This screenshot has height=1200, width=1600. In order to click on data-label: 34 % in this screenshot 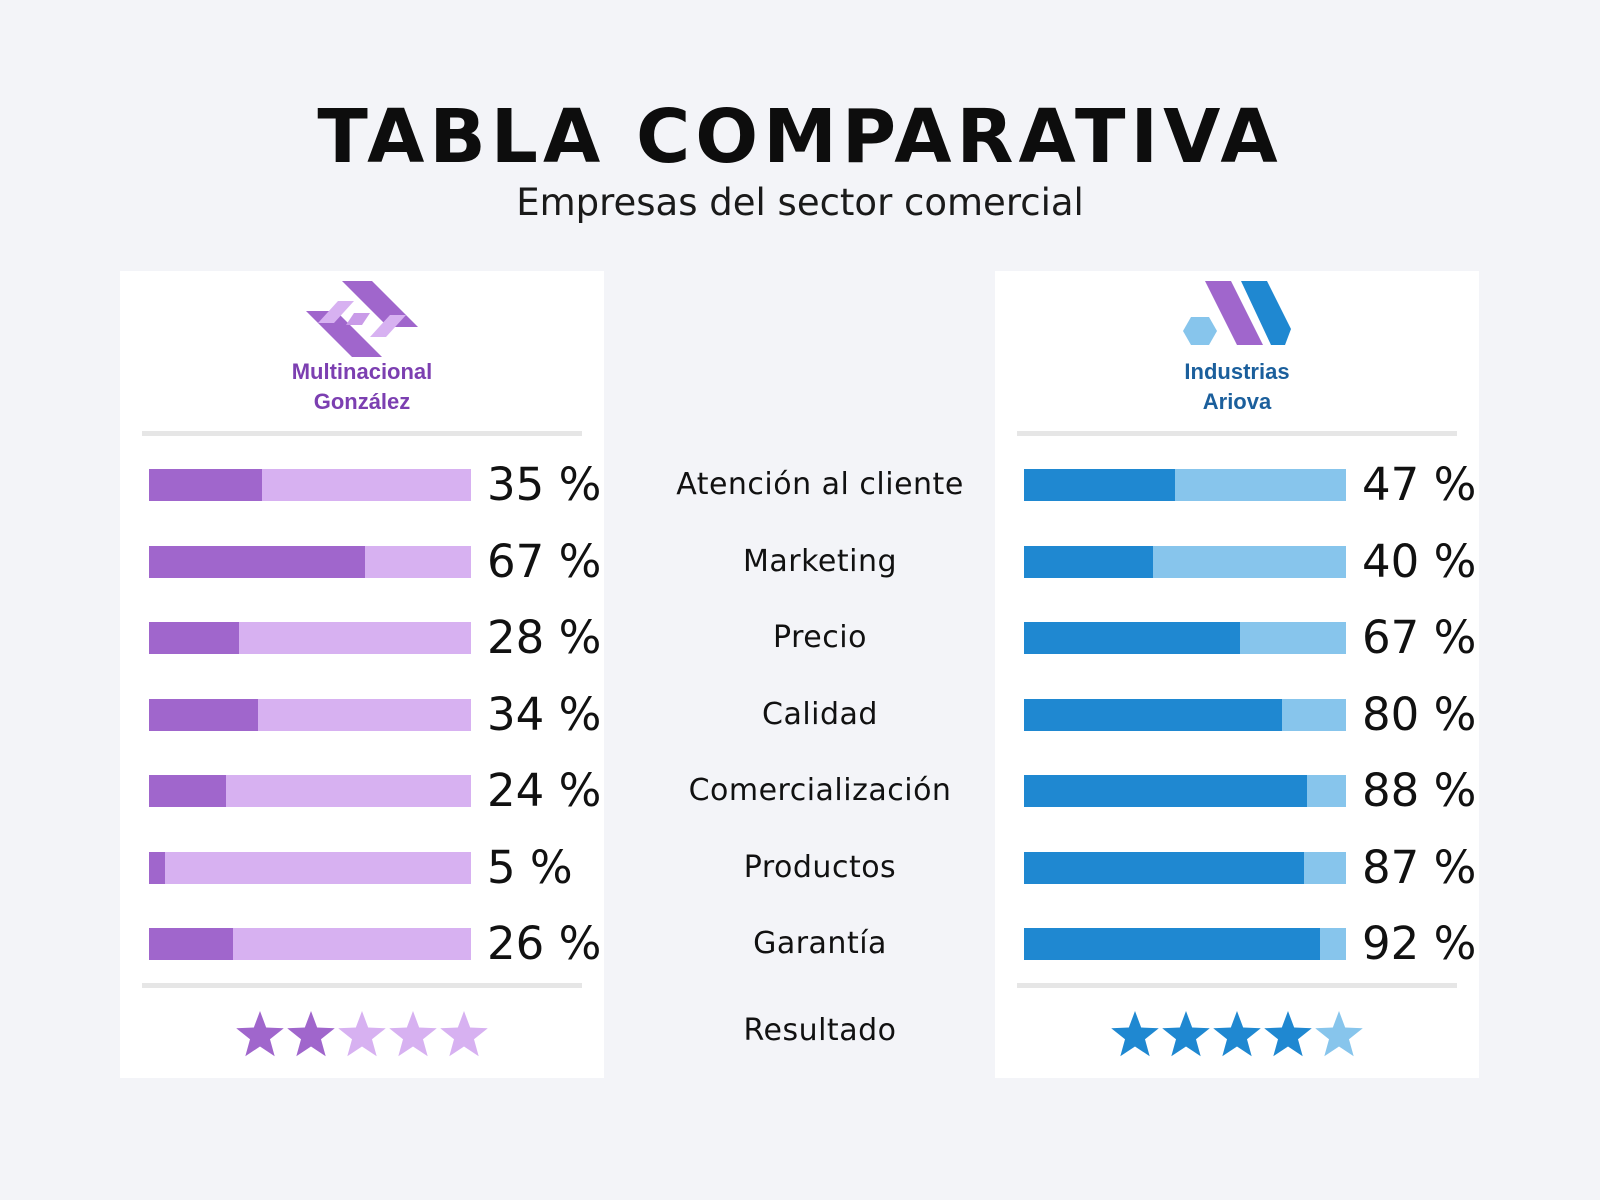, I will do `click(544, 714)`.